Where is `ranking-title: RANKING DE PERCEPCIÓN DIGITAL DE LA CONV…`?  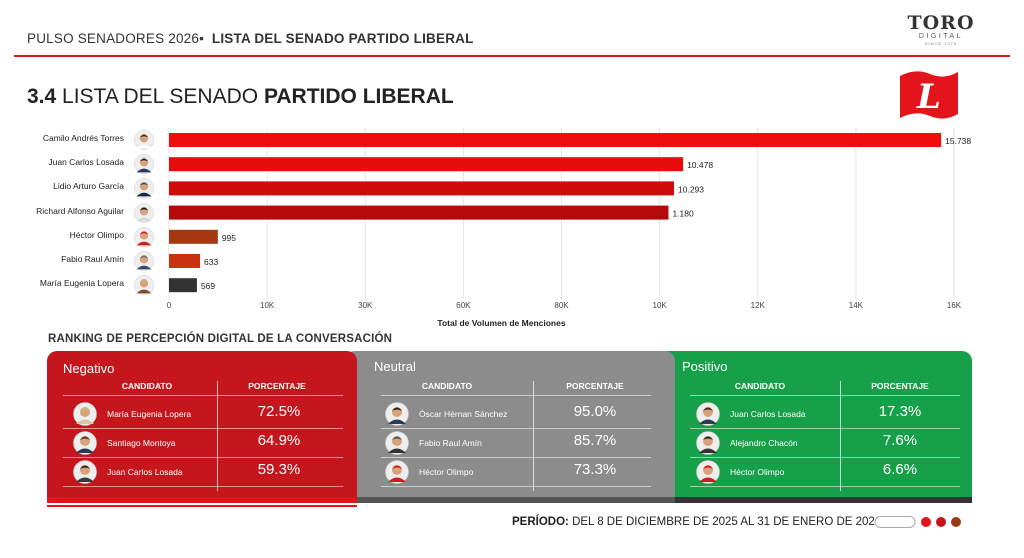
ranking-title: RANKING DE PERCEPCIÓN DIGITAL DE LA CONV… is located at coordinates (220, 339).